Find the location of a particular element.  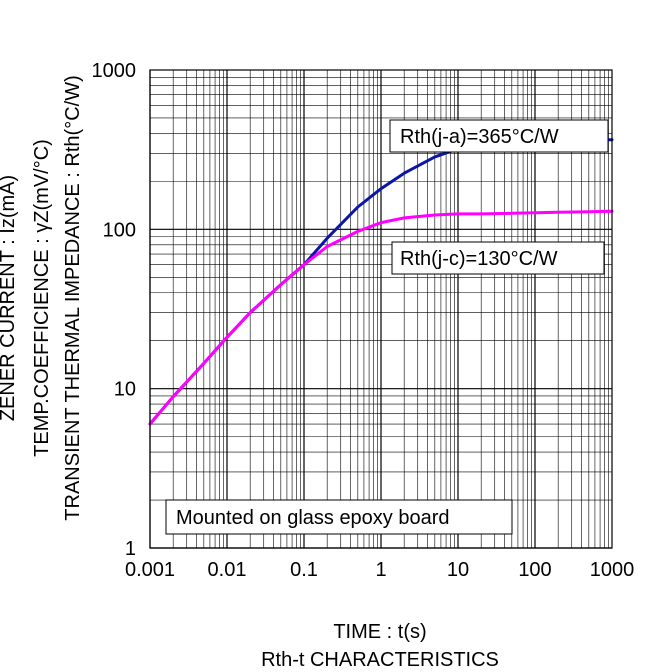

legend-text-ja: Rth(j-a)=365°C/W is located at coordinates (479, 137).